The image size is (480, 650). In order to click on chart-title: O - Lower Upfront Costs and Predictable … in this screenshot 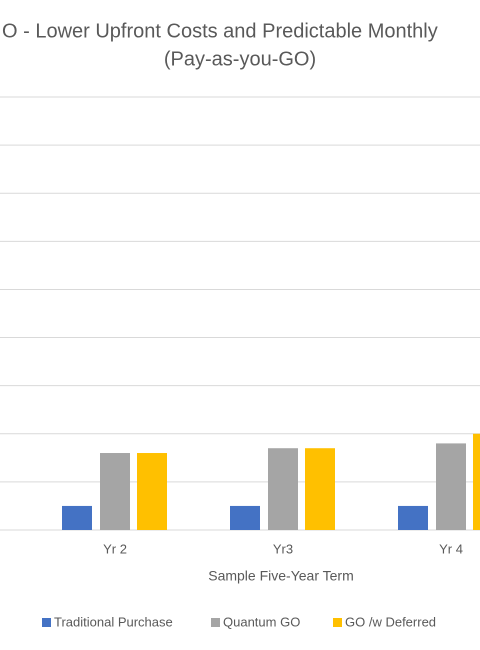, I will do `click(220, 31)`.